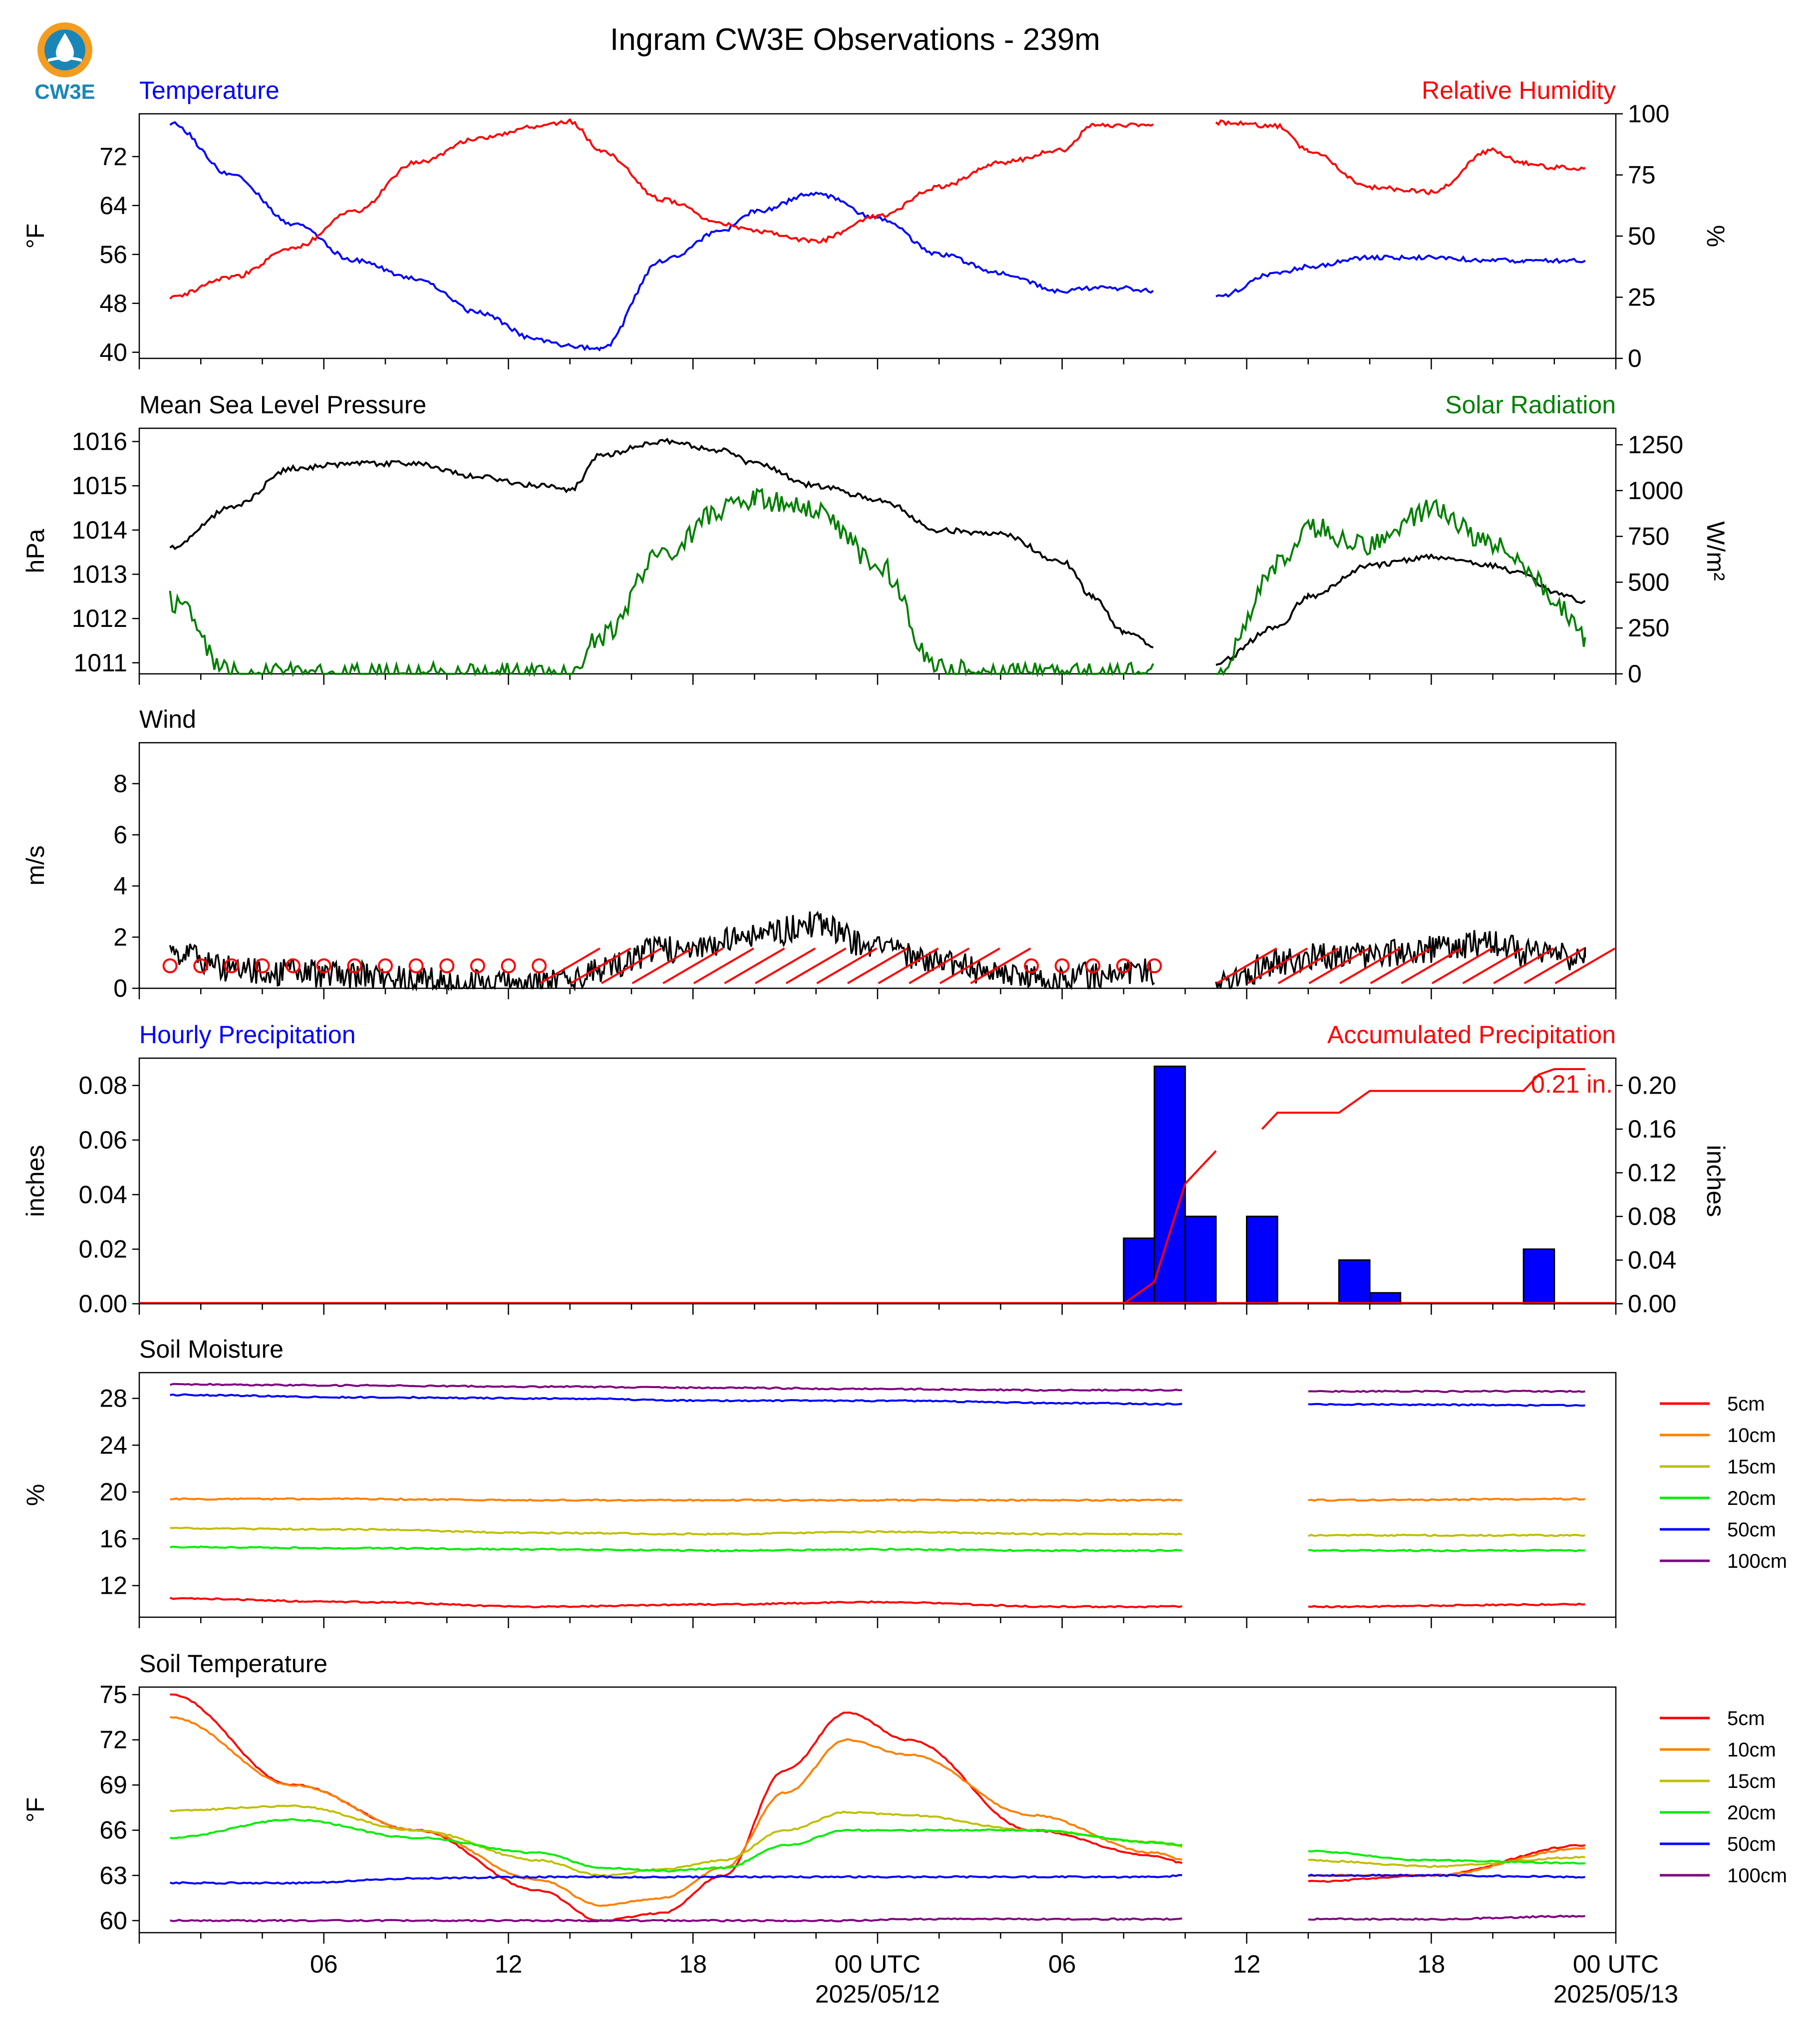  Describe the element at coordinates (1757, 1876) in the screenshot. I see `legend-label: 100cm` at that location.